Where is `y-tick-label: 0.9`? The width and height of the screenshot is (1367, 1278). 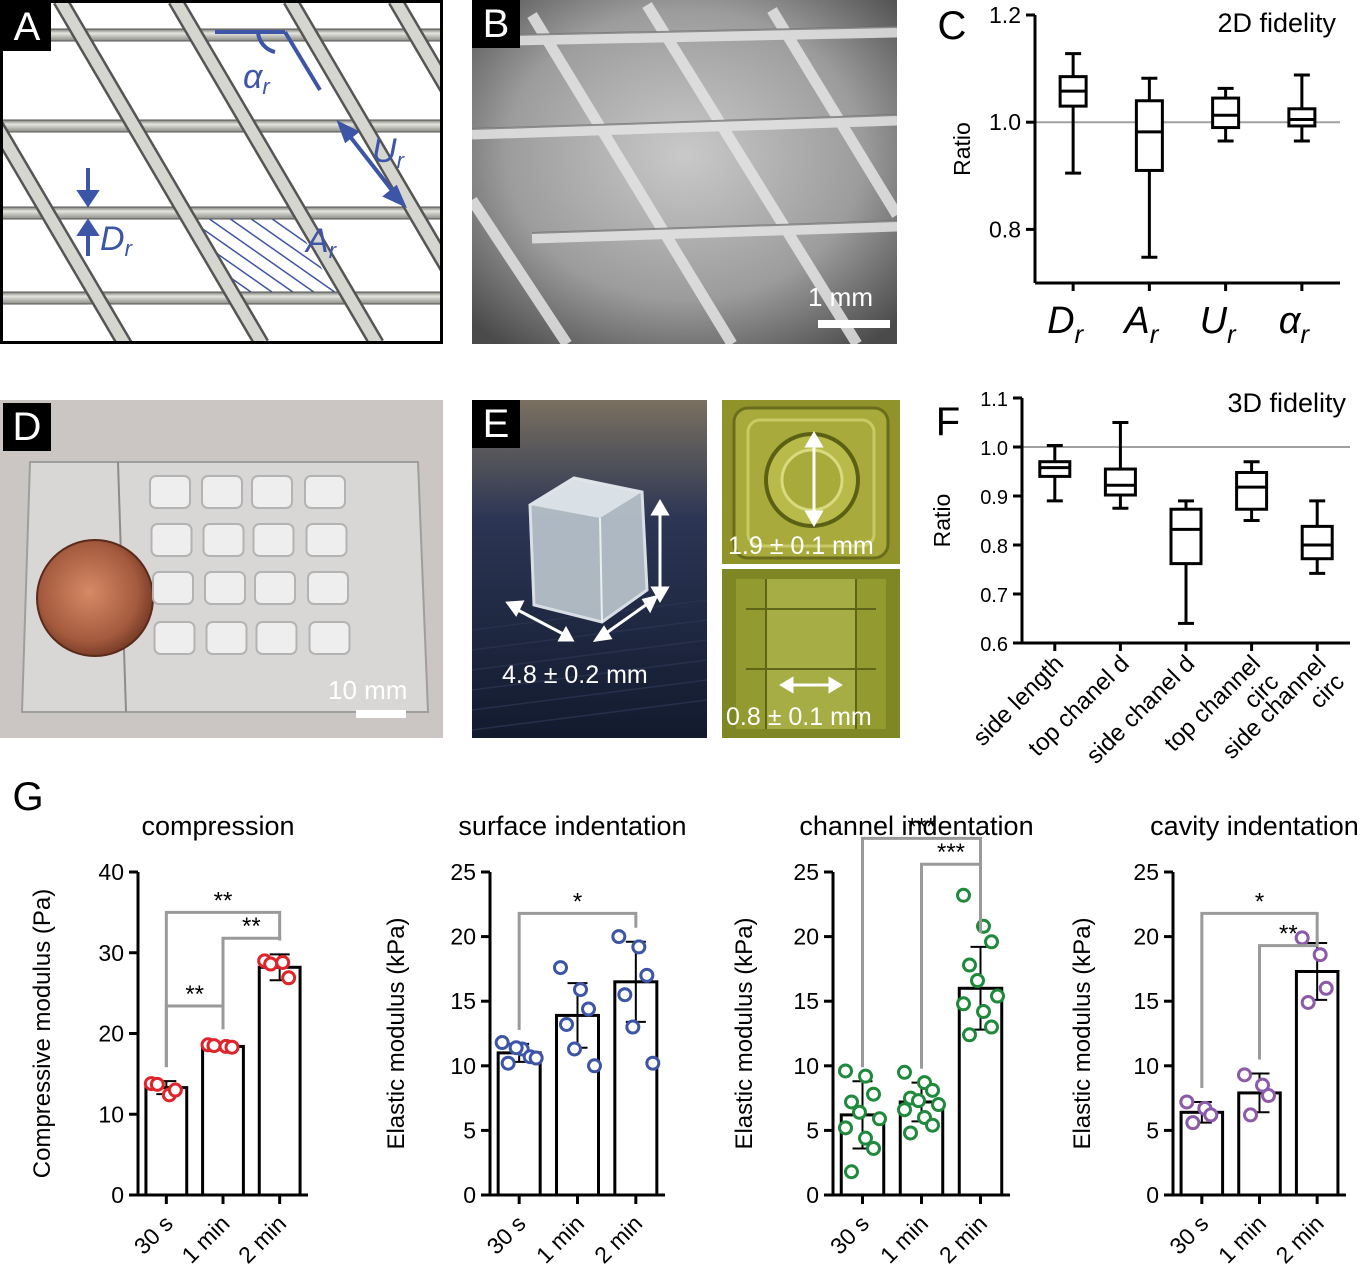
y-tick-label: 0.9 is located at coordinates (994, 498).